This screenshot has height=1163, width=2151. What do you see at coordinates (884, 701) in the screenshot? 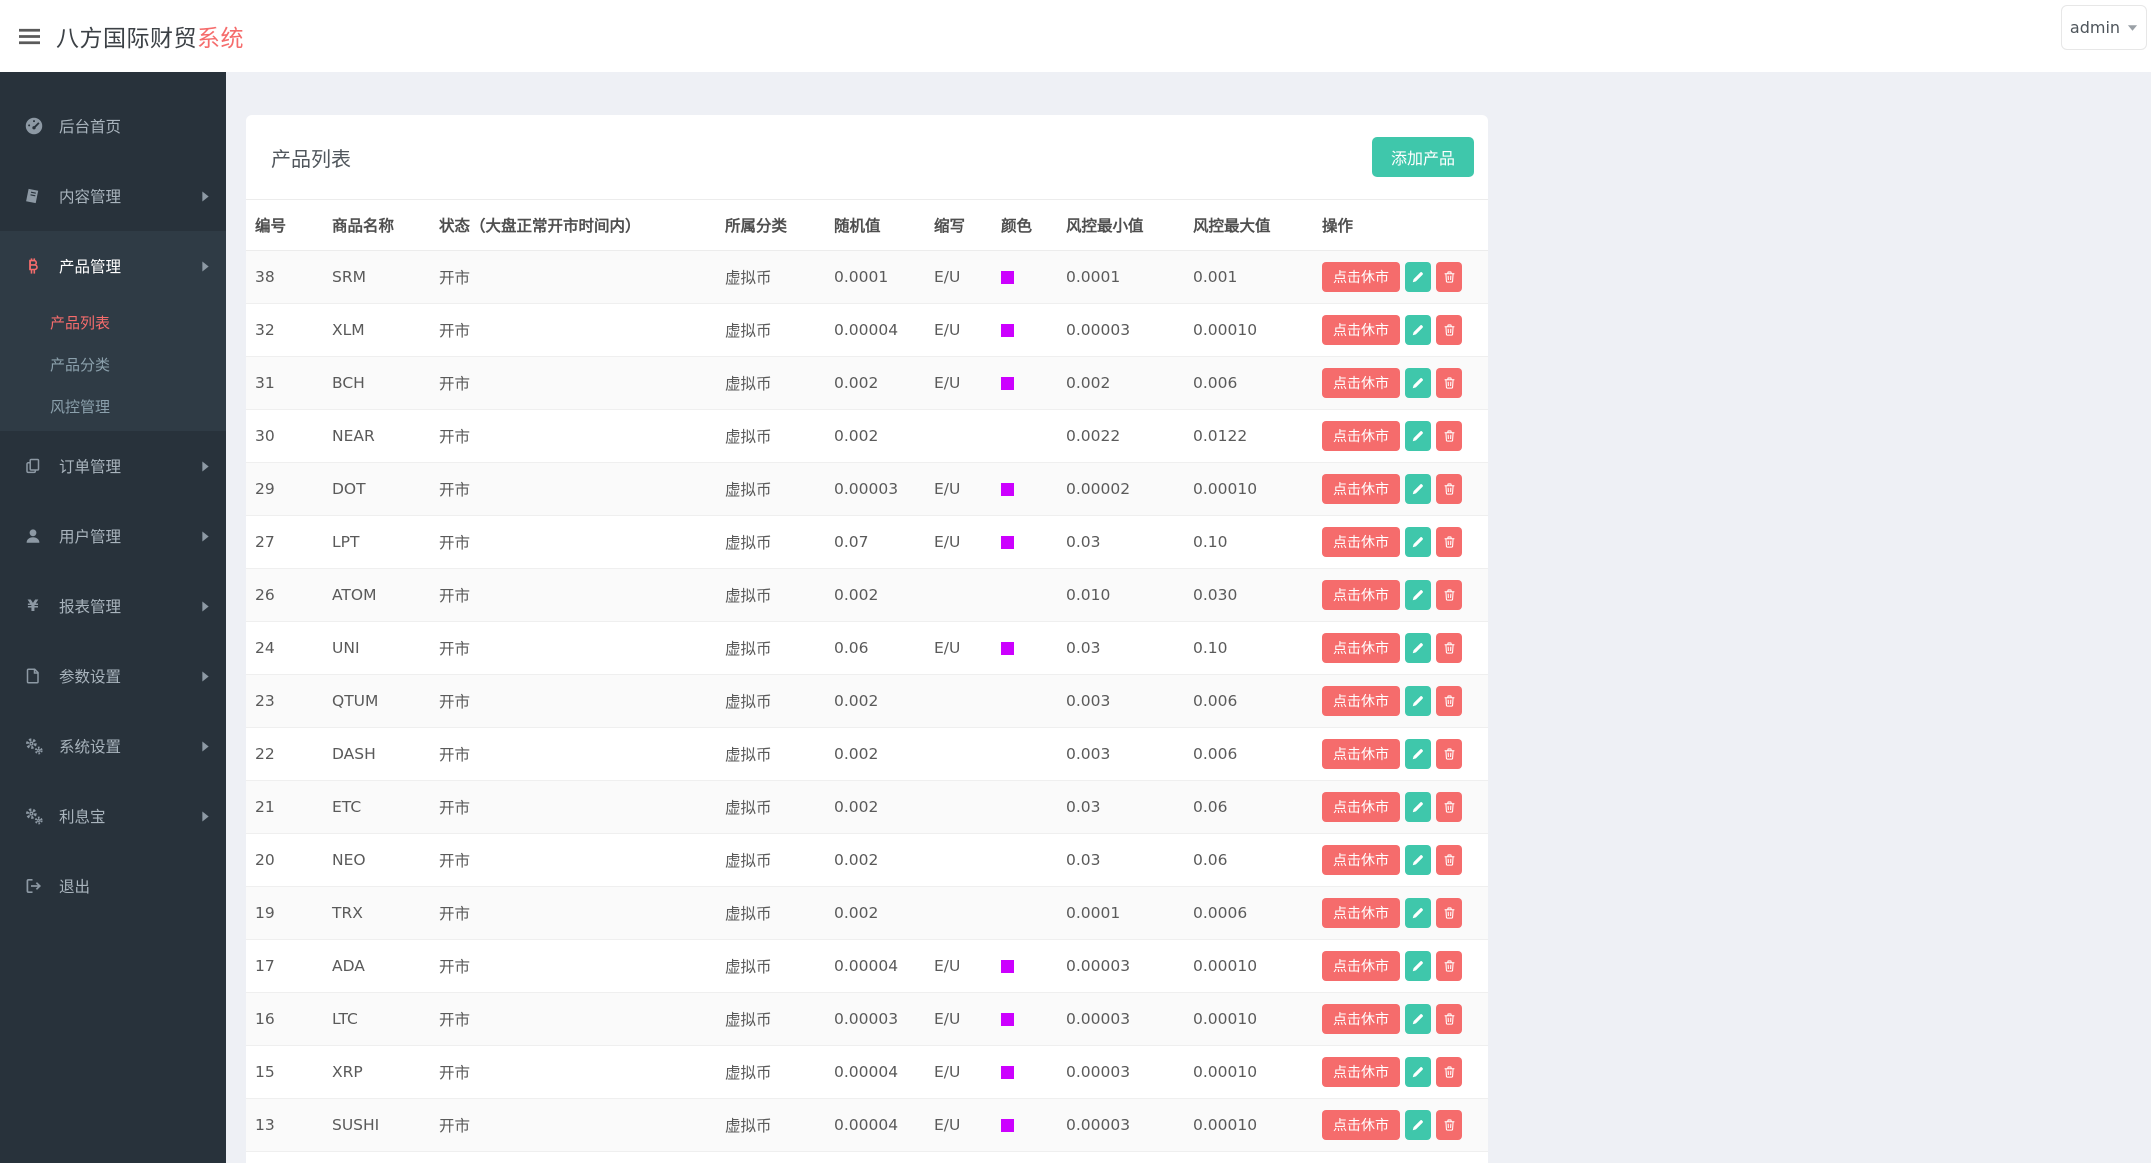
I see `random-value: 0.002` at bounding box center [884, 701].